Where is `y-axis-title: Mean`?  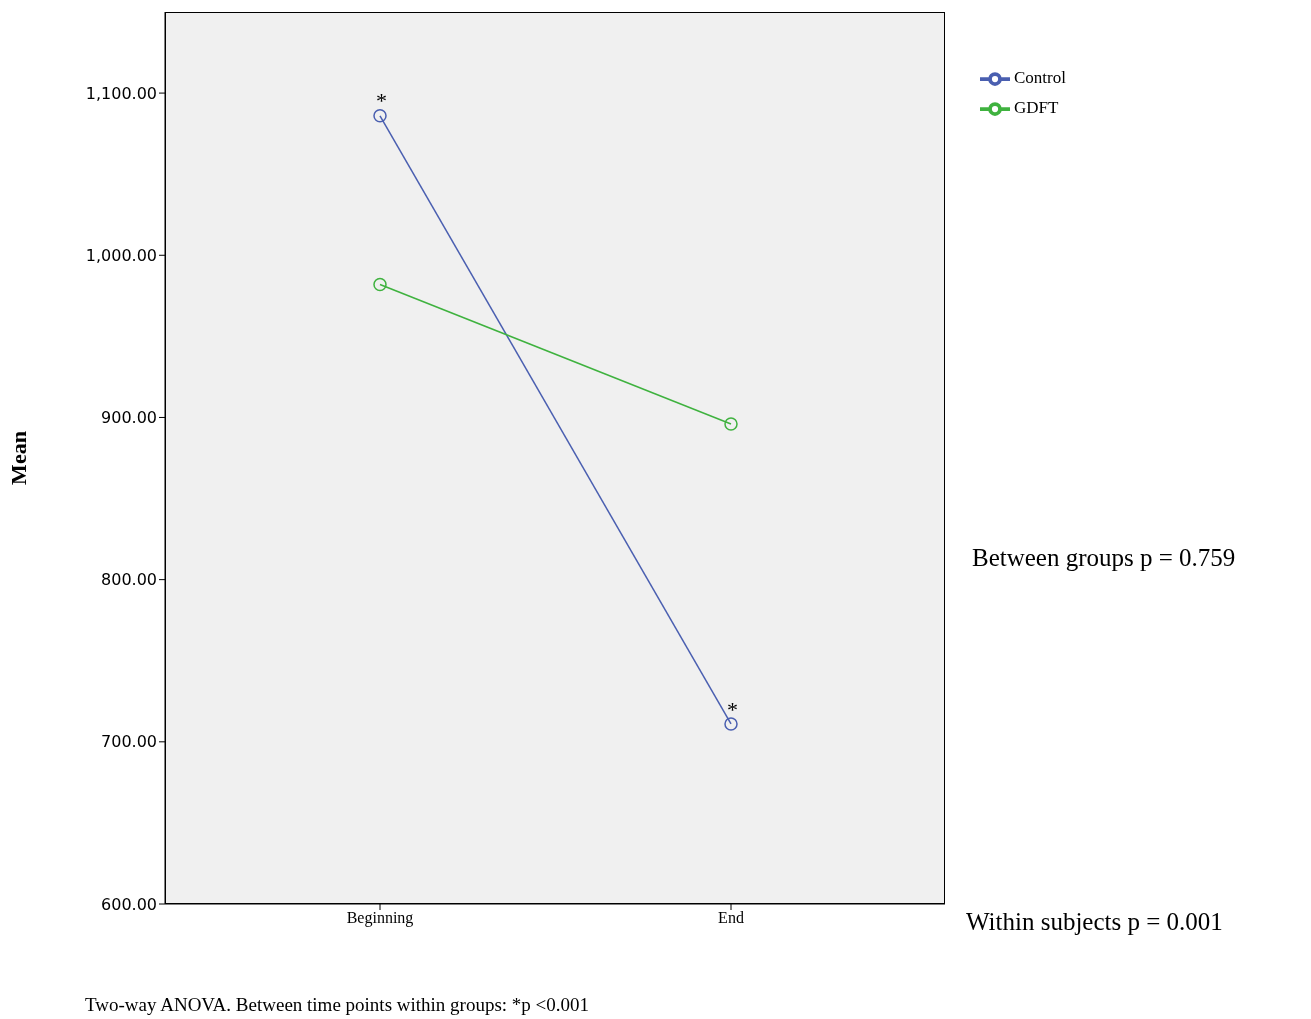 y-axis-title: Mean is located at coordinates (18, 458).